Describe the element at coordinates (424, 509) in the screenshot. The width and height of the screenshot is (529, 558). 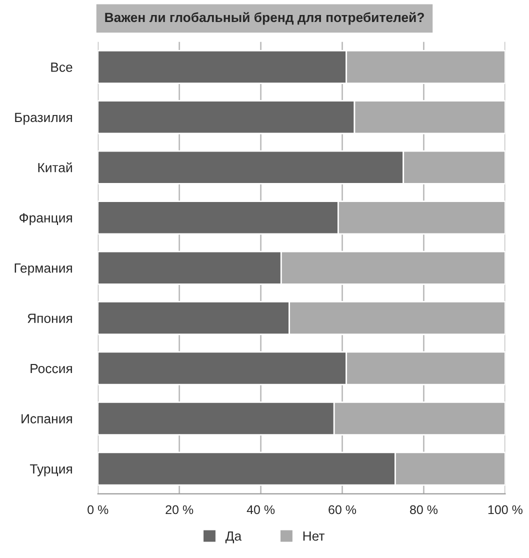
I see `x-tick-label: 80 %` at that location.